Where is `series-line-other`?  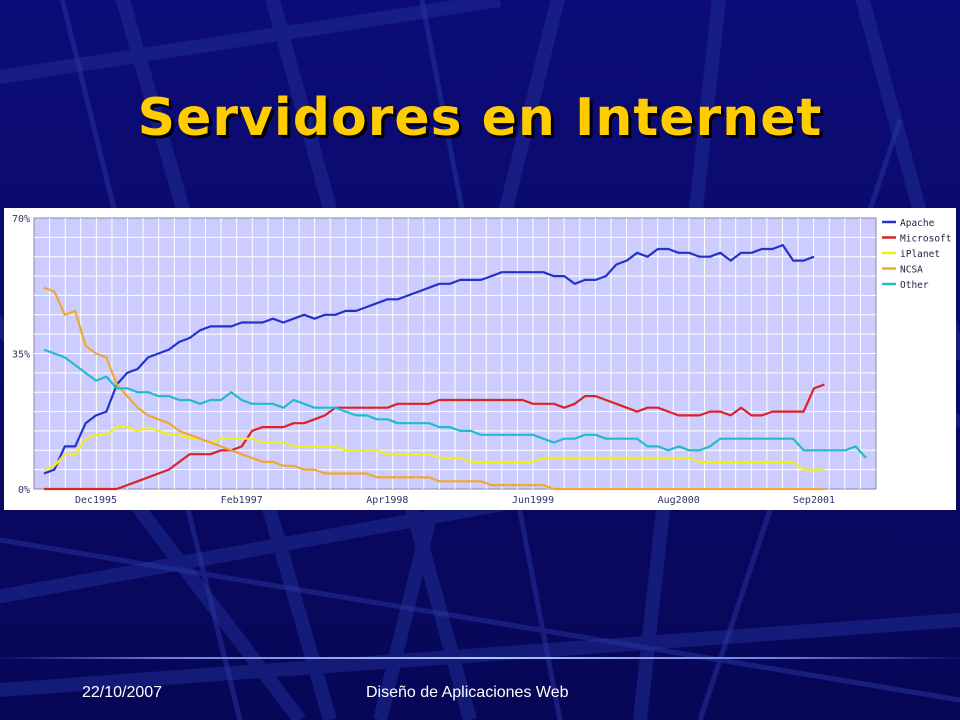
series-line-other is located at coordinates (455, 403).